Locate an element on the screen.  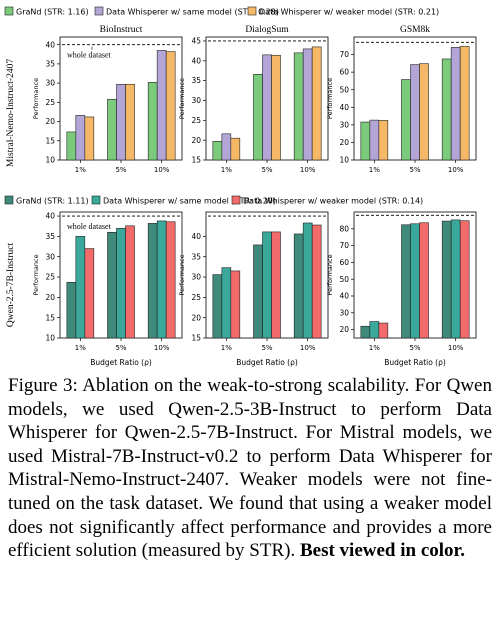
y-tick-label: 60 is located at coordinates (344, 72).